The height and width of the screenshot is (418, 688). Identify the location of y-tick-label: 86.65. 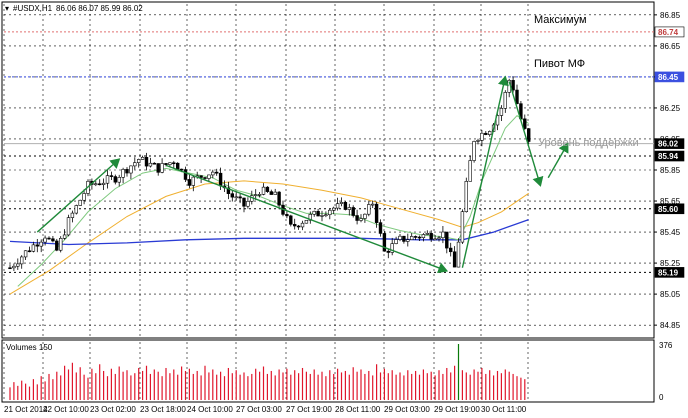
(670, 46).